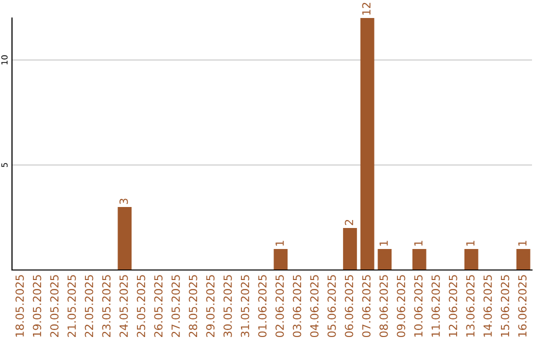 The height and width of the screenshot is (340, 540). Describe the element at coordinates (418, 306) in the screenshot. I see `x-tick-label: 10.06.2025` at that location.